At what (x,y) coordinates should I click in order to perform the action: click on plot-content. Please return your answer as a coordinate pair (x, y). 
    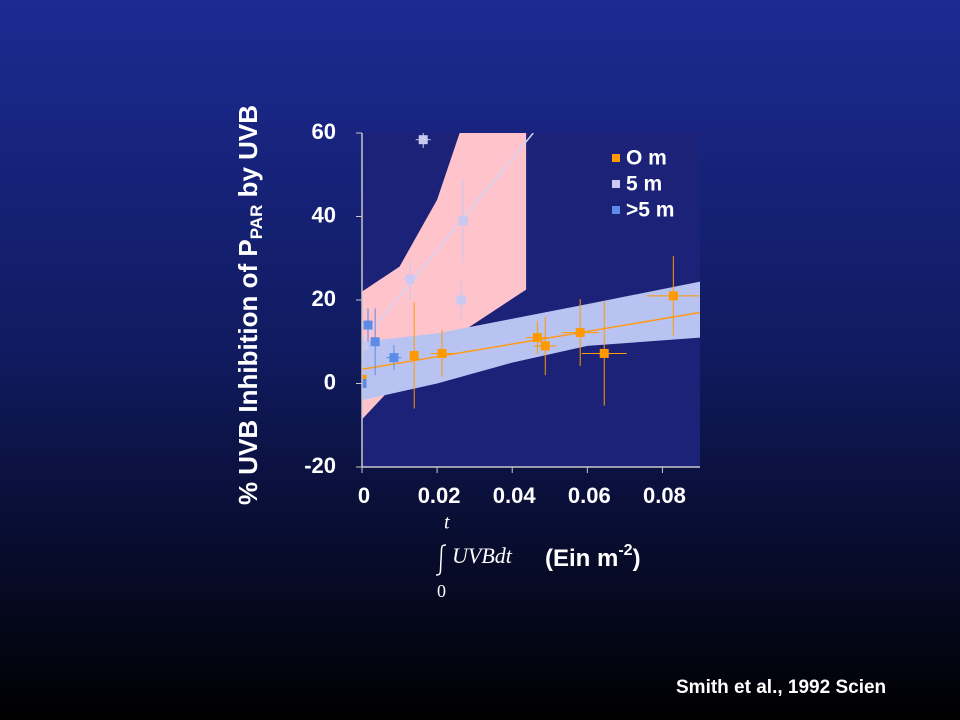
    Looking at the image, I should click on (531, 276).